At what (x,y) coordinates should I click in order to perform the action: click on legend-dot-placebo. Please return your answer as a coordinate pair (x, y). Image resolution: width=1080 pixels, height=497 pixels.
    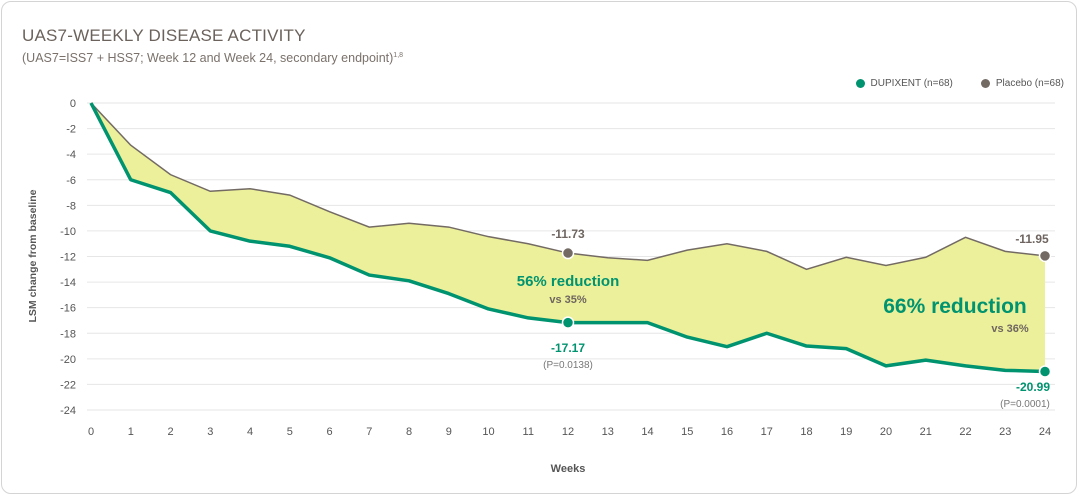
    Looking at the image, I should click on (985, 83).